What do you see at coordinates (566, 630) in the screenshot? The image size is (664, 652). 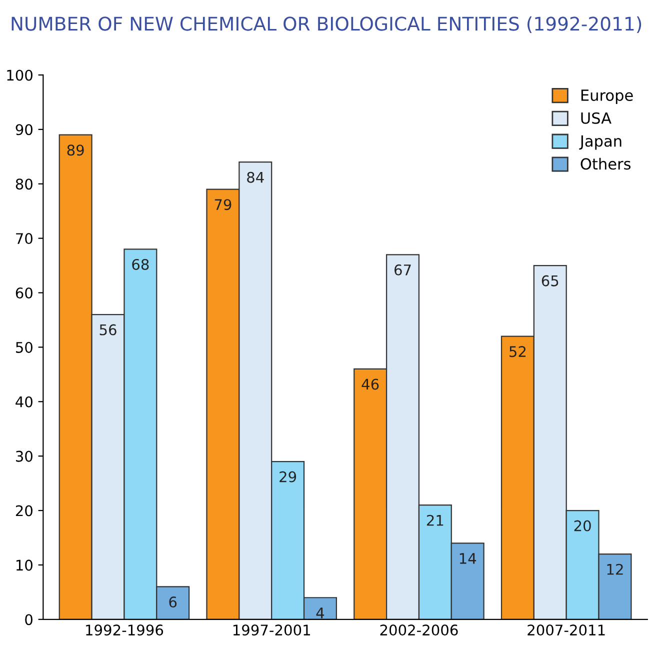 I see `x-tick-label: 2007-2011` at bounding box center [566, 630].